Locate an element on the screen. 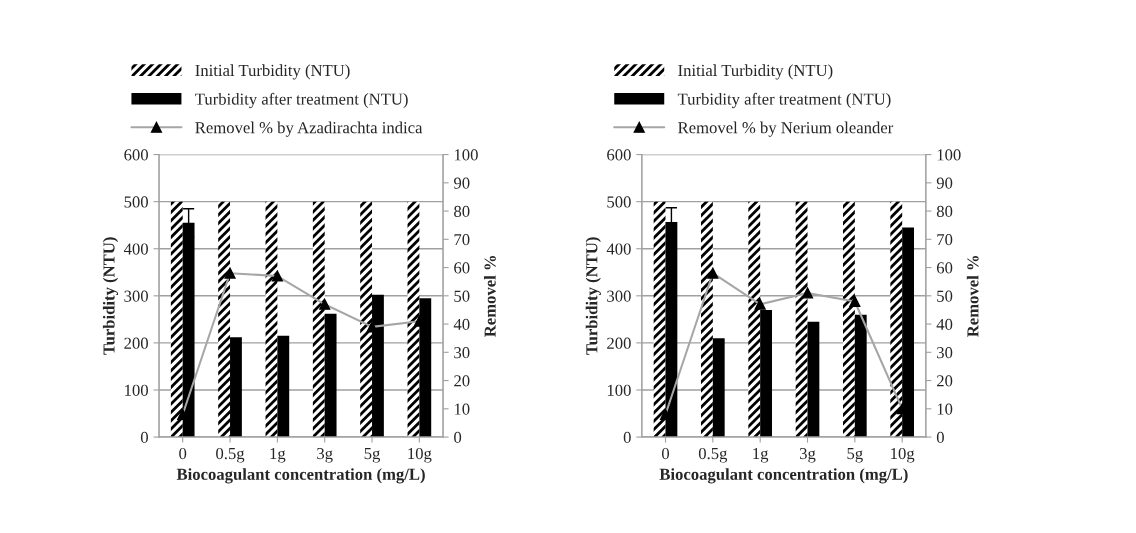  legend-label: Removel % by Nerium oleander is located at coordinates (786, 129).